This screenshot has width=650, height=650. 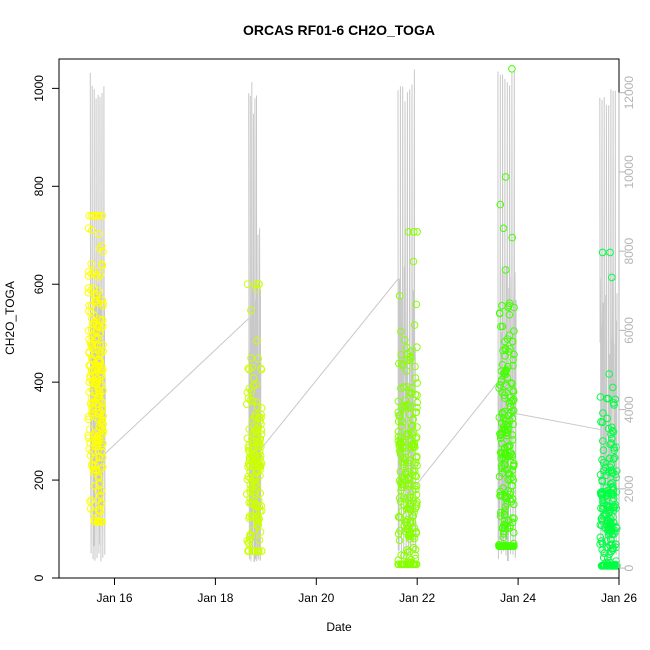 What do you see at coordinates (339, 30) in the screenshot?
I see `chart-title: ORCAS RF01-6 CH2O_TOGA` at bounding box center [339, 30].